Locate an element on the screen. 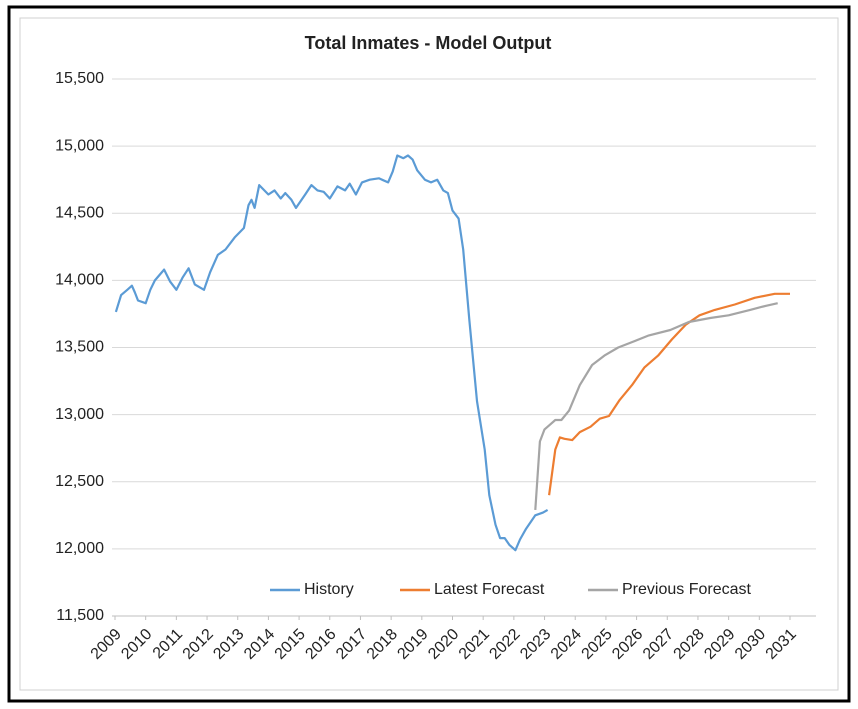 The height and width of the screenshot is (709, 858). legend-label: Latest Forecast is located at coordinates (489, 589).